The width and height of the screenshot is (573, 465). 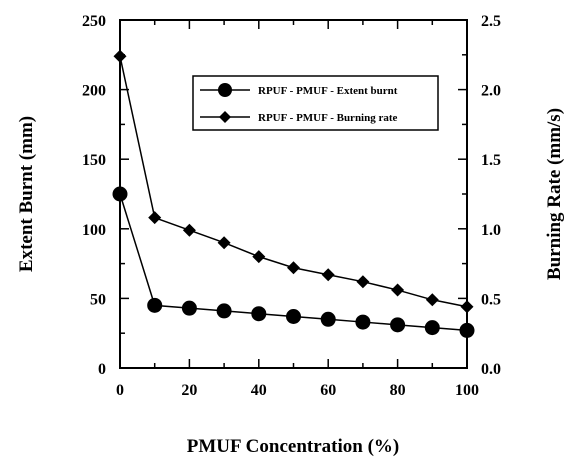 What do you see at coordinates (479, 195) in the screenshot?
I see `y-right-ticks: 0.0 0.5 1.0 1.5 2.0 2.5` at bounding box center [479, 195].